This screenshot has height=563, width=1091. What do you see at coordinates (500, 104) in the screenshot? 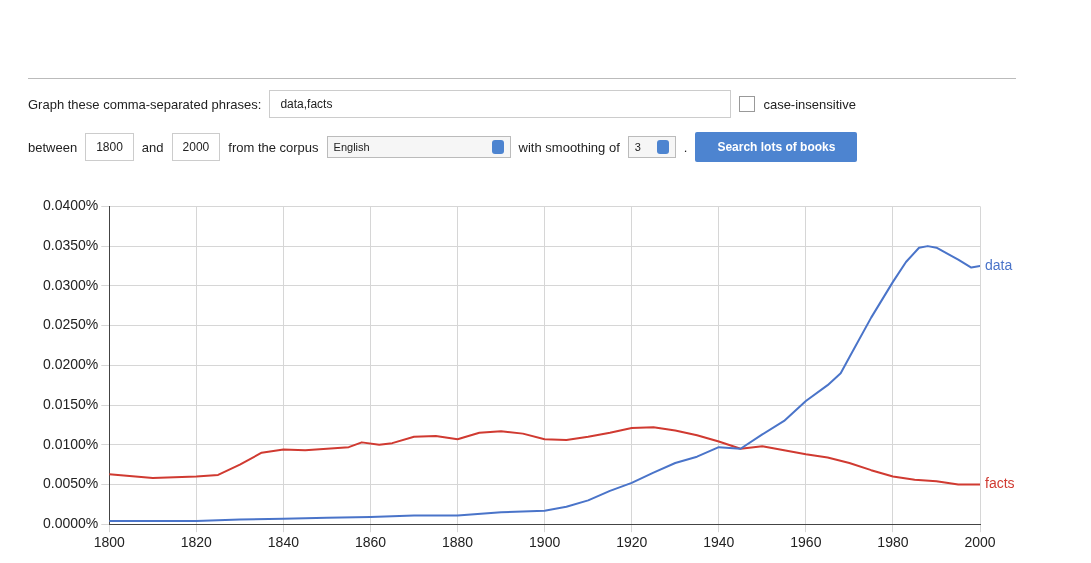
I see `text-field: data,facts` at bounding box center [500, 104].